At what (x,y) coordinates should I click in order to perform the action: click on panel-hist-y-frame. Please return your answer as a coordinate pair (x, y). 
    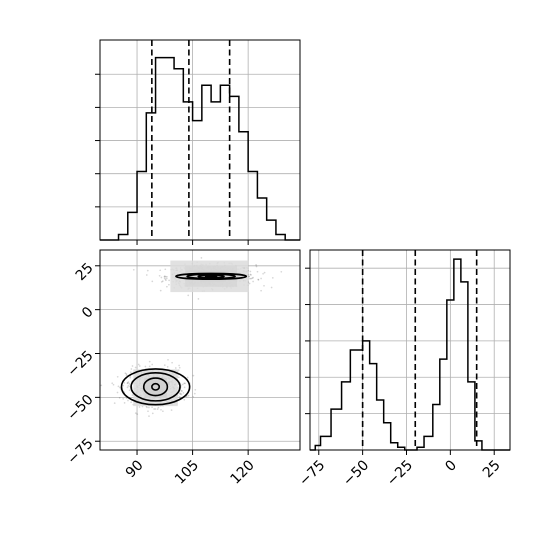
    Looking at the image, I should click on (410, 350).